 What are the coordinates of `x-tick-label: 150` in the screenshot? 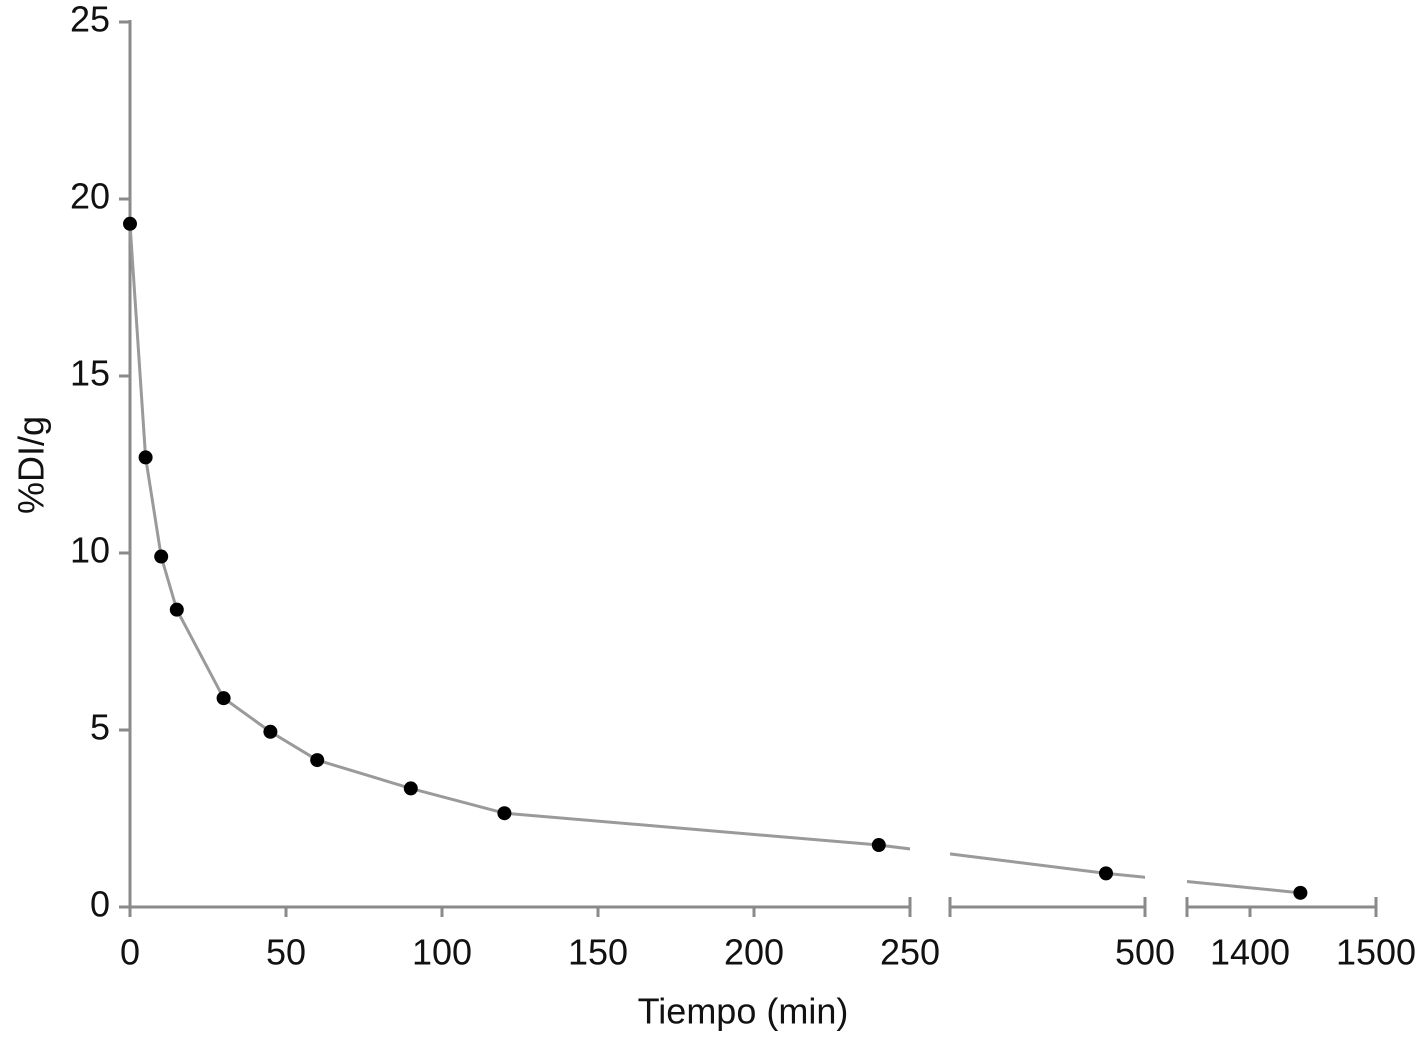 It's located at (598, 952).